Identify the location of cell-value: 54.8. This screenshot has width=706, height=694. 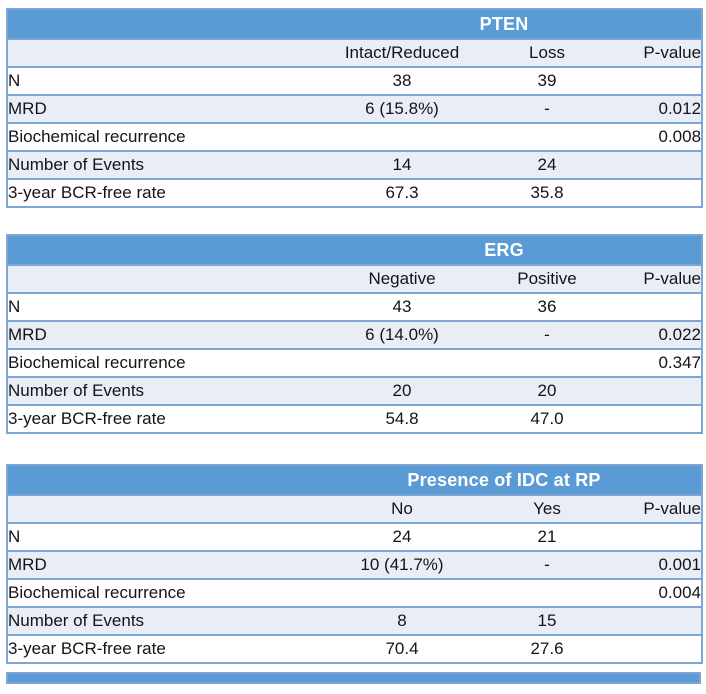
(402, 418).